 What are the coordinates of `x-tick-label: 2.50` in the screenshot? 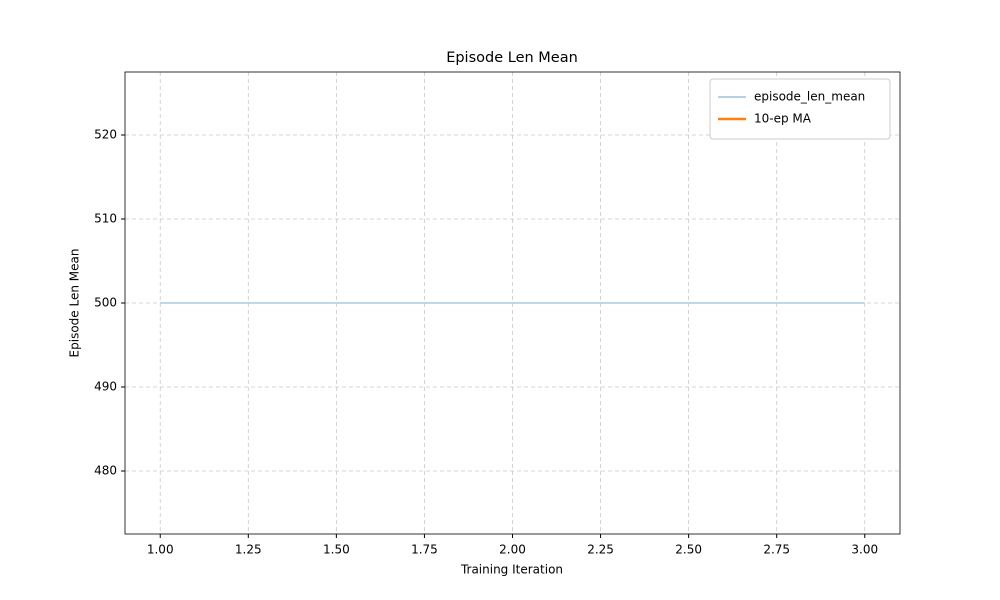 It's located at (688, 550).